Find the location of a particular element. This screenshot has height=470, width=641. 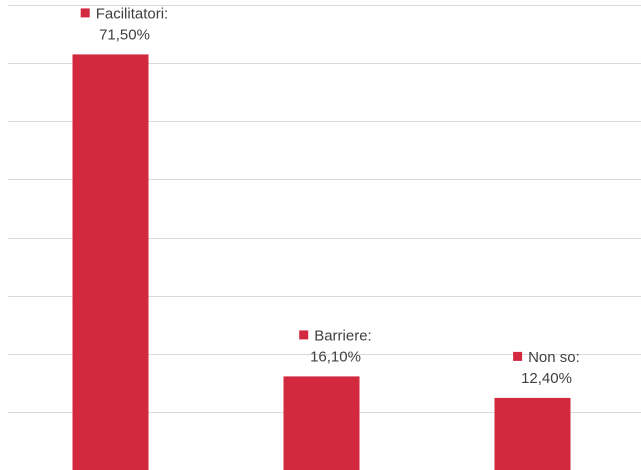

data-label-category: Barriere: is located at coordinates (343, 335).